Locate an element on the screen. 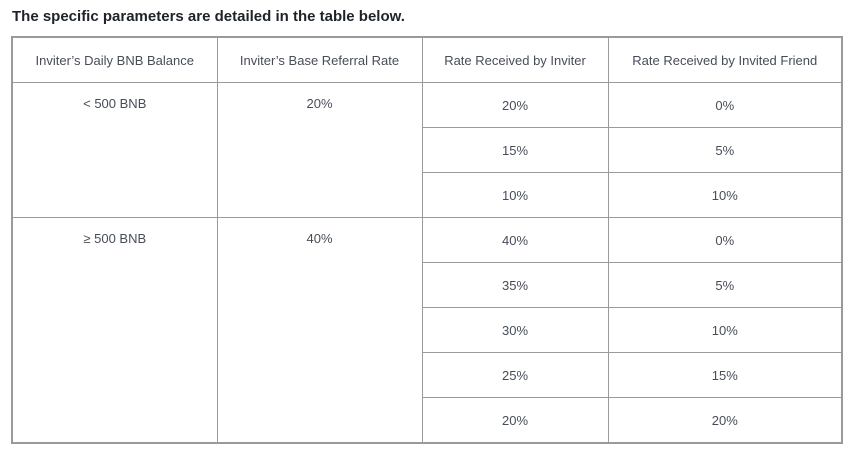  friend-rate-cell: 15% is located at coordinates (725, 375).